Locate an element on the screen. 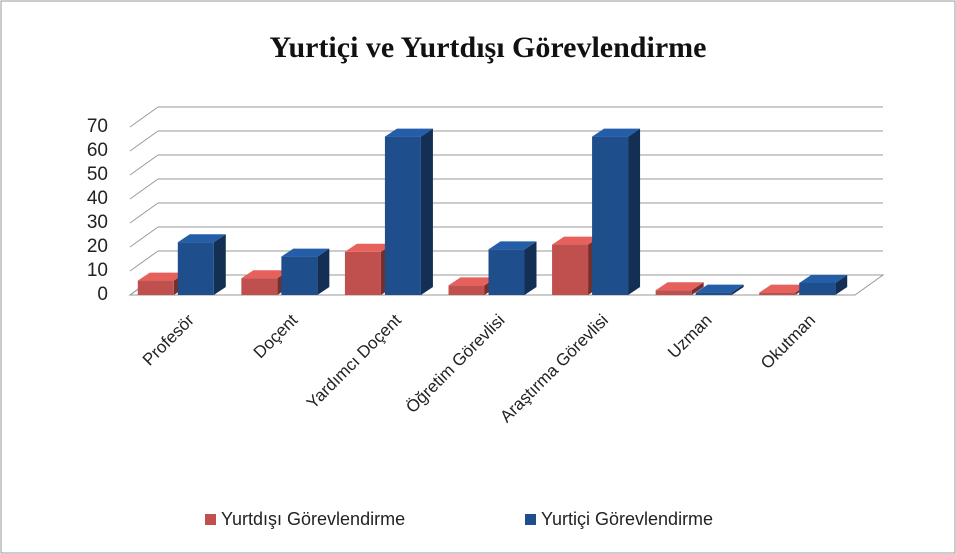 The width and height of the screenshot is (956, 554). y-tick-label: 40 is located at coordinates (97, 198).